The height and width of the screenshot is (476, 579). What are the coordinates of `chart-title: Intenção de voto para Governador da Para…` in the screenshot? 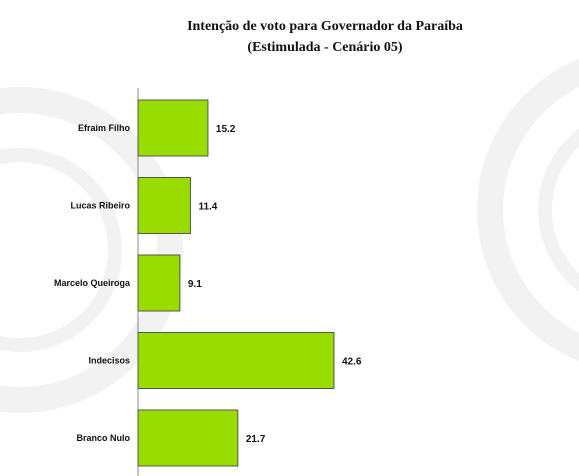 It's located at (325, 26).